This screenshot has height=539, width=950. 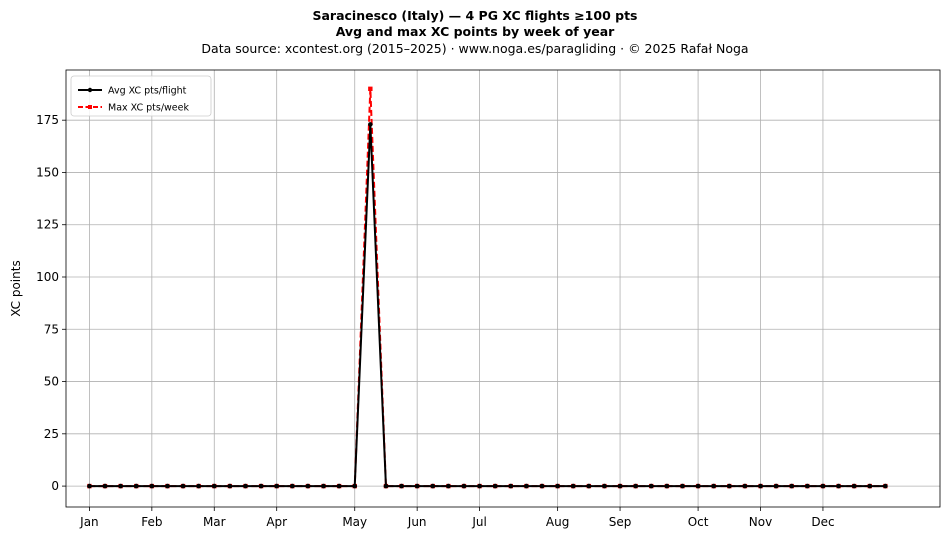 What do you see at coordinates (47, 225) in the screenshot?
I see `y-tick-label: 125` at bounding box center [47, 225].